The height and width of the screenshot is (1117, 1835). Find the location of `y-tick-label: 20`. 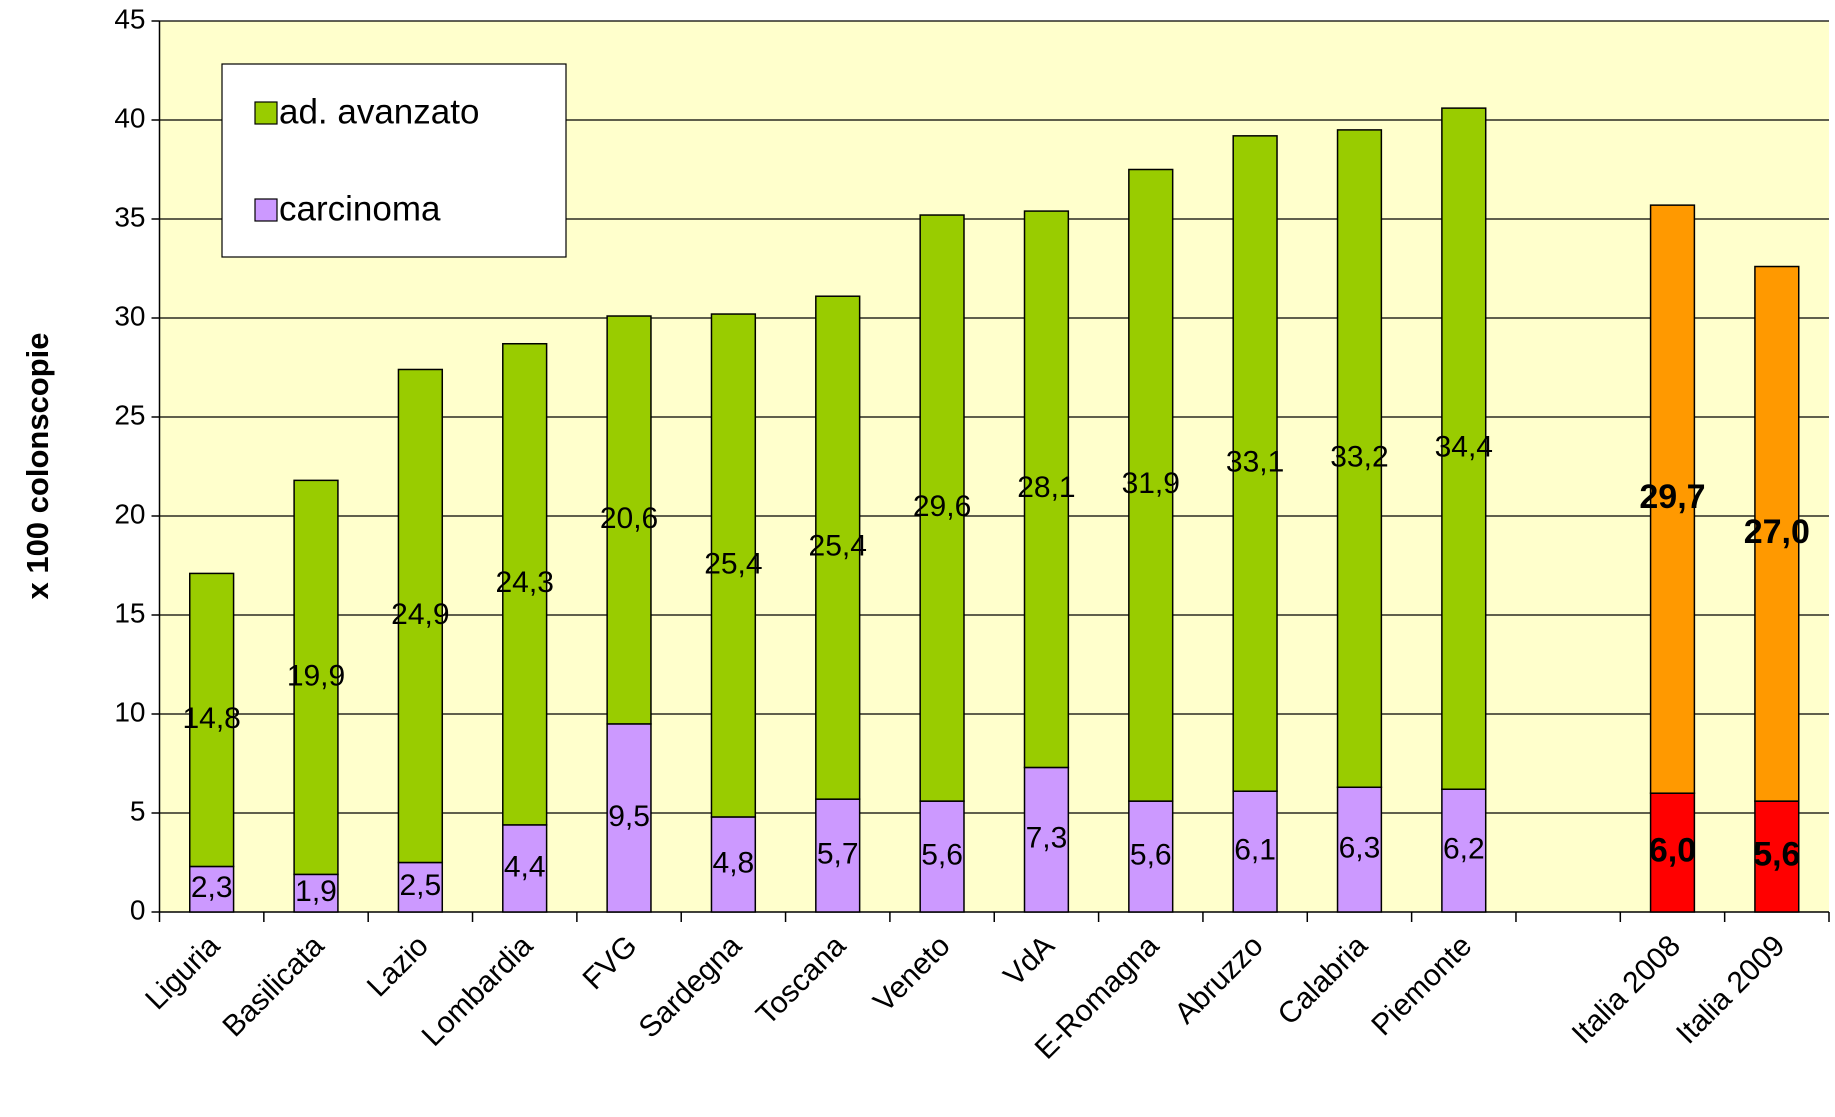

y-tick-label: 20 is located at coordinates (129, 513).